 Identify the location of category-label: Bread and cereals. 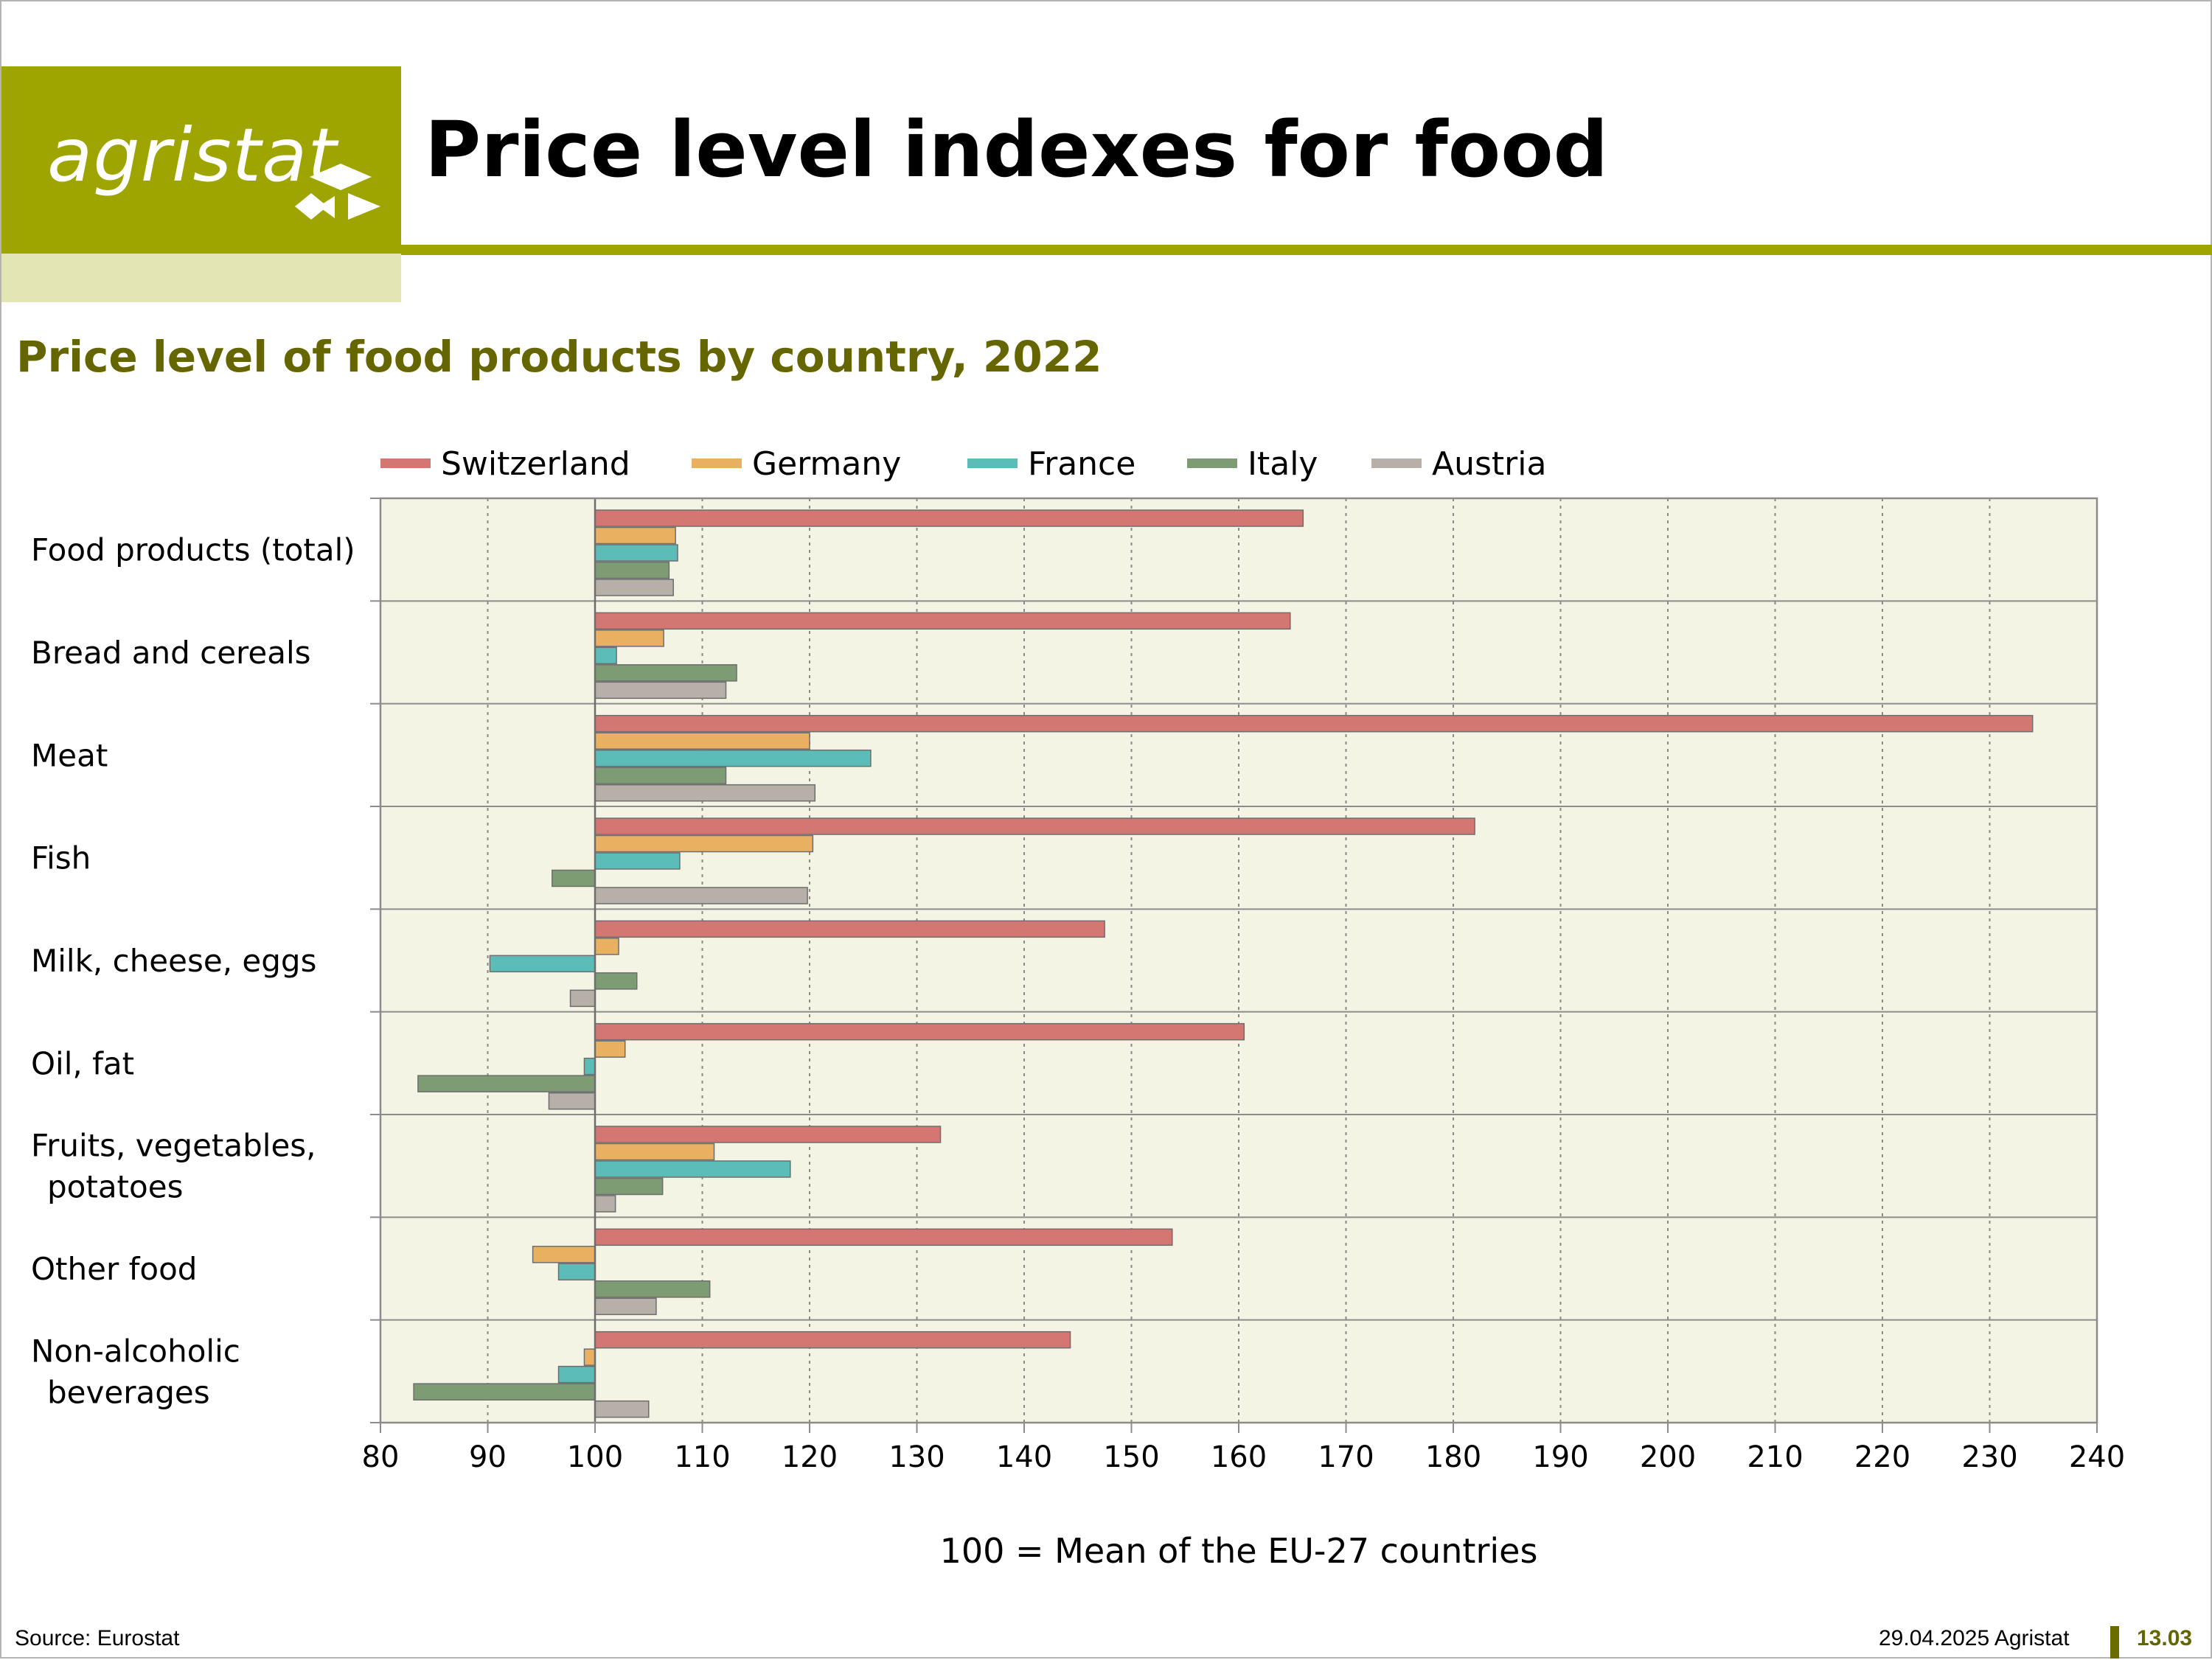
(171, 653).